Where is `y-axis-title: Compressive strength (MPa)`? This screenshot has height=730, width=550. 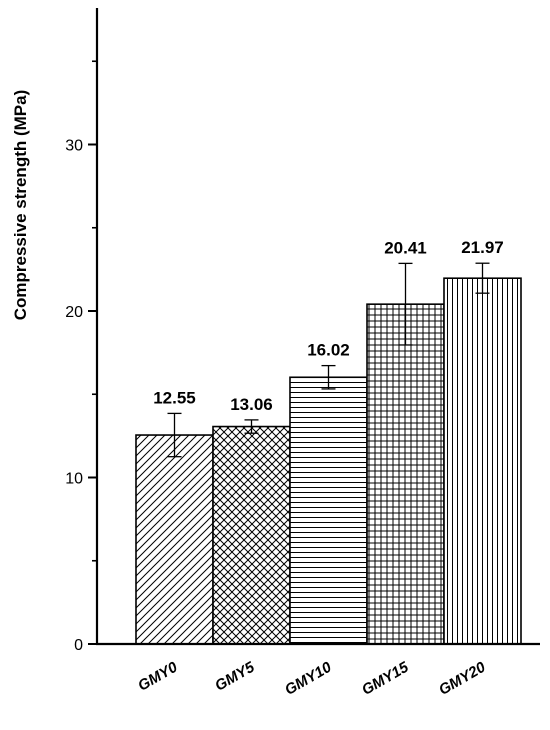
y-axis-title: Compressive strength (MPa) is located at coordinates (20, 205).